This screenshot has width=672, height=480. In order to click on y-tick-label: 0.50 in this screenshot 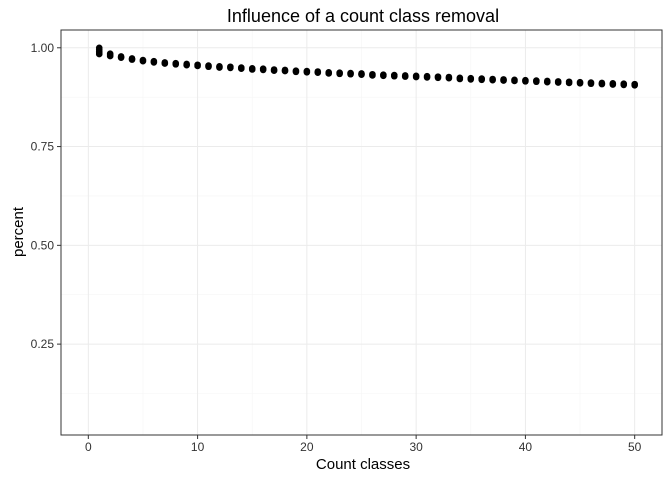, I will do `click(43, 245)`.